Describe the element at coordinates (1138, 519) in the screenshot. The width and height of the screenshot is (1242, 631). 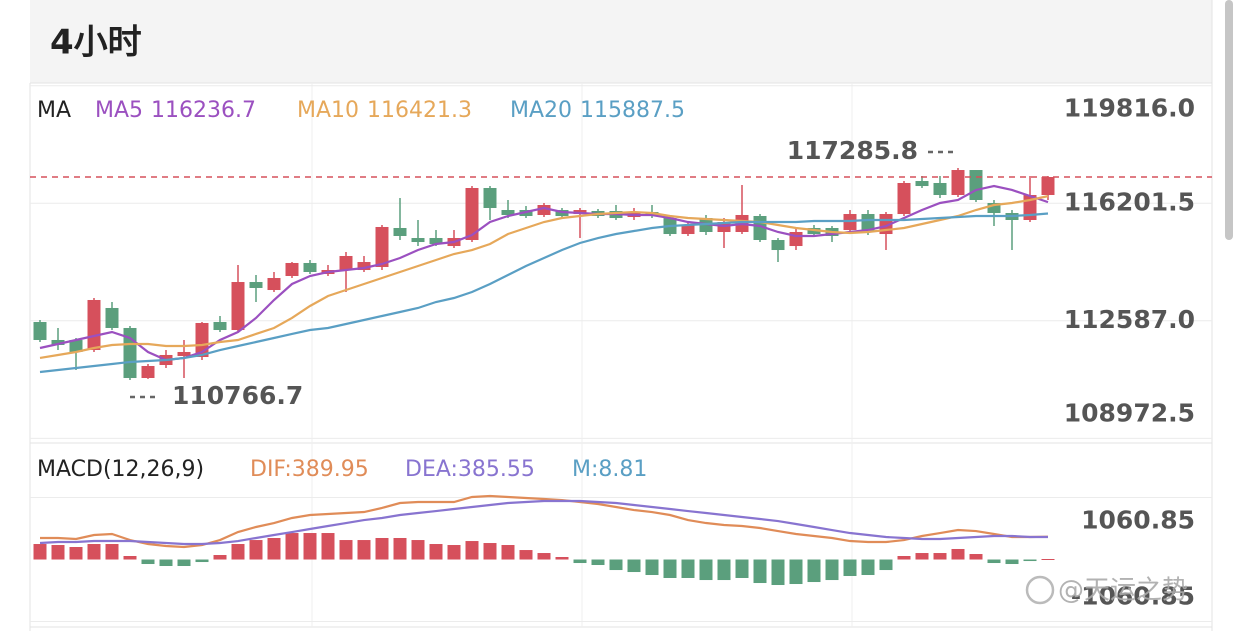
I see `y-tick-label: 1060.85` at that location.